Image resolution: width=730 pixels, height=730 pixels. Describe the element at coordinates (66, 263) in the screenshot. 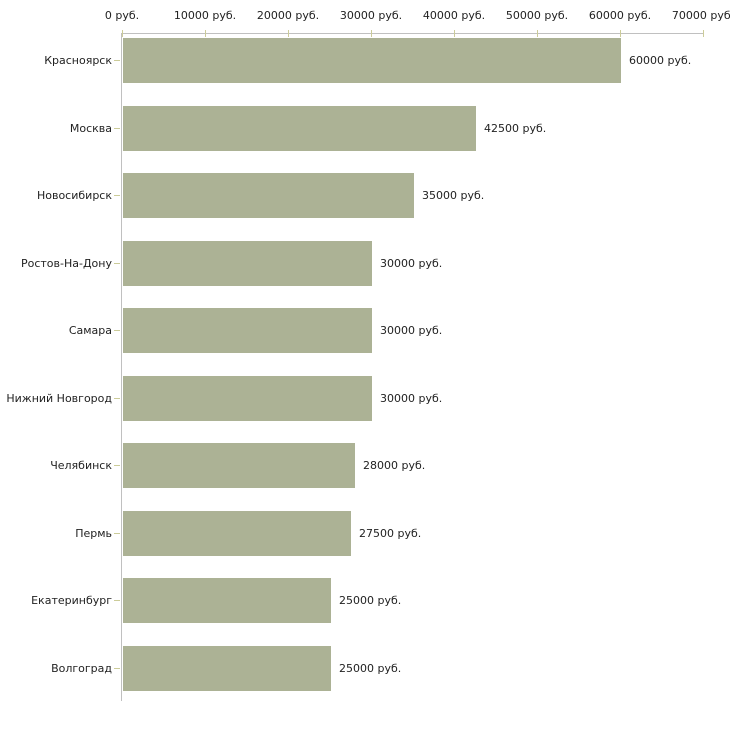

I see `category-label: Ростов-На-Дону` at that location.